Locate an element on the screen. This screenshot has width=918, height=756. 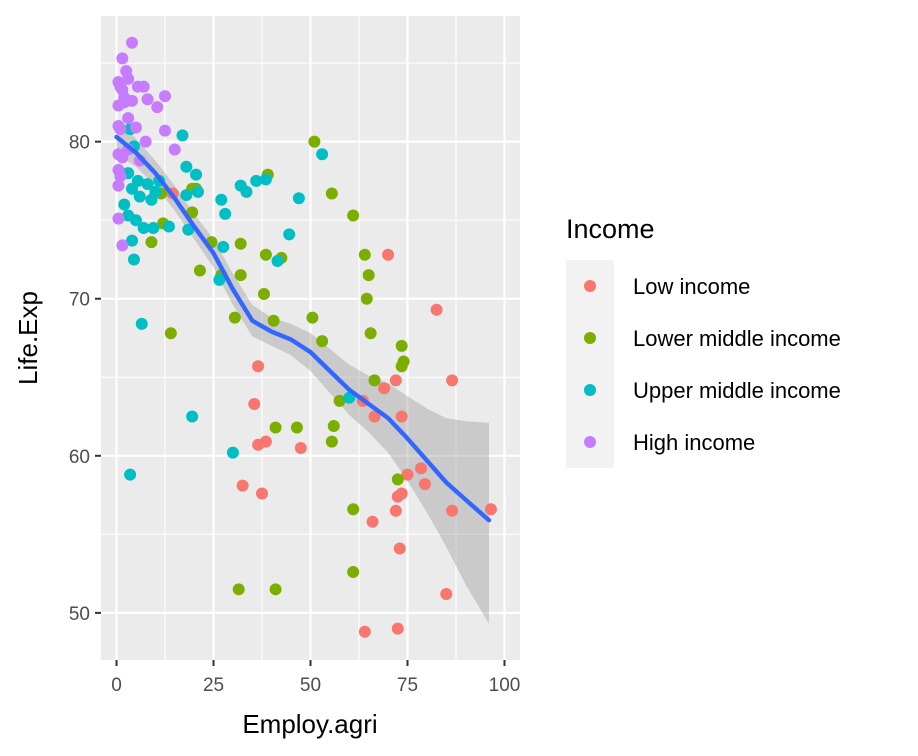
x-tick-label: 25 is located at coordinates (213, 685).